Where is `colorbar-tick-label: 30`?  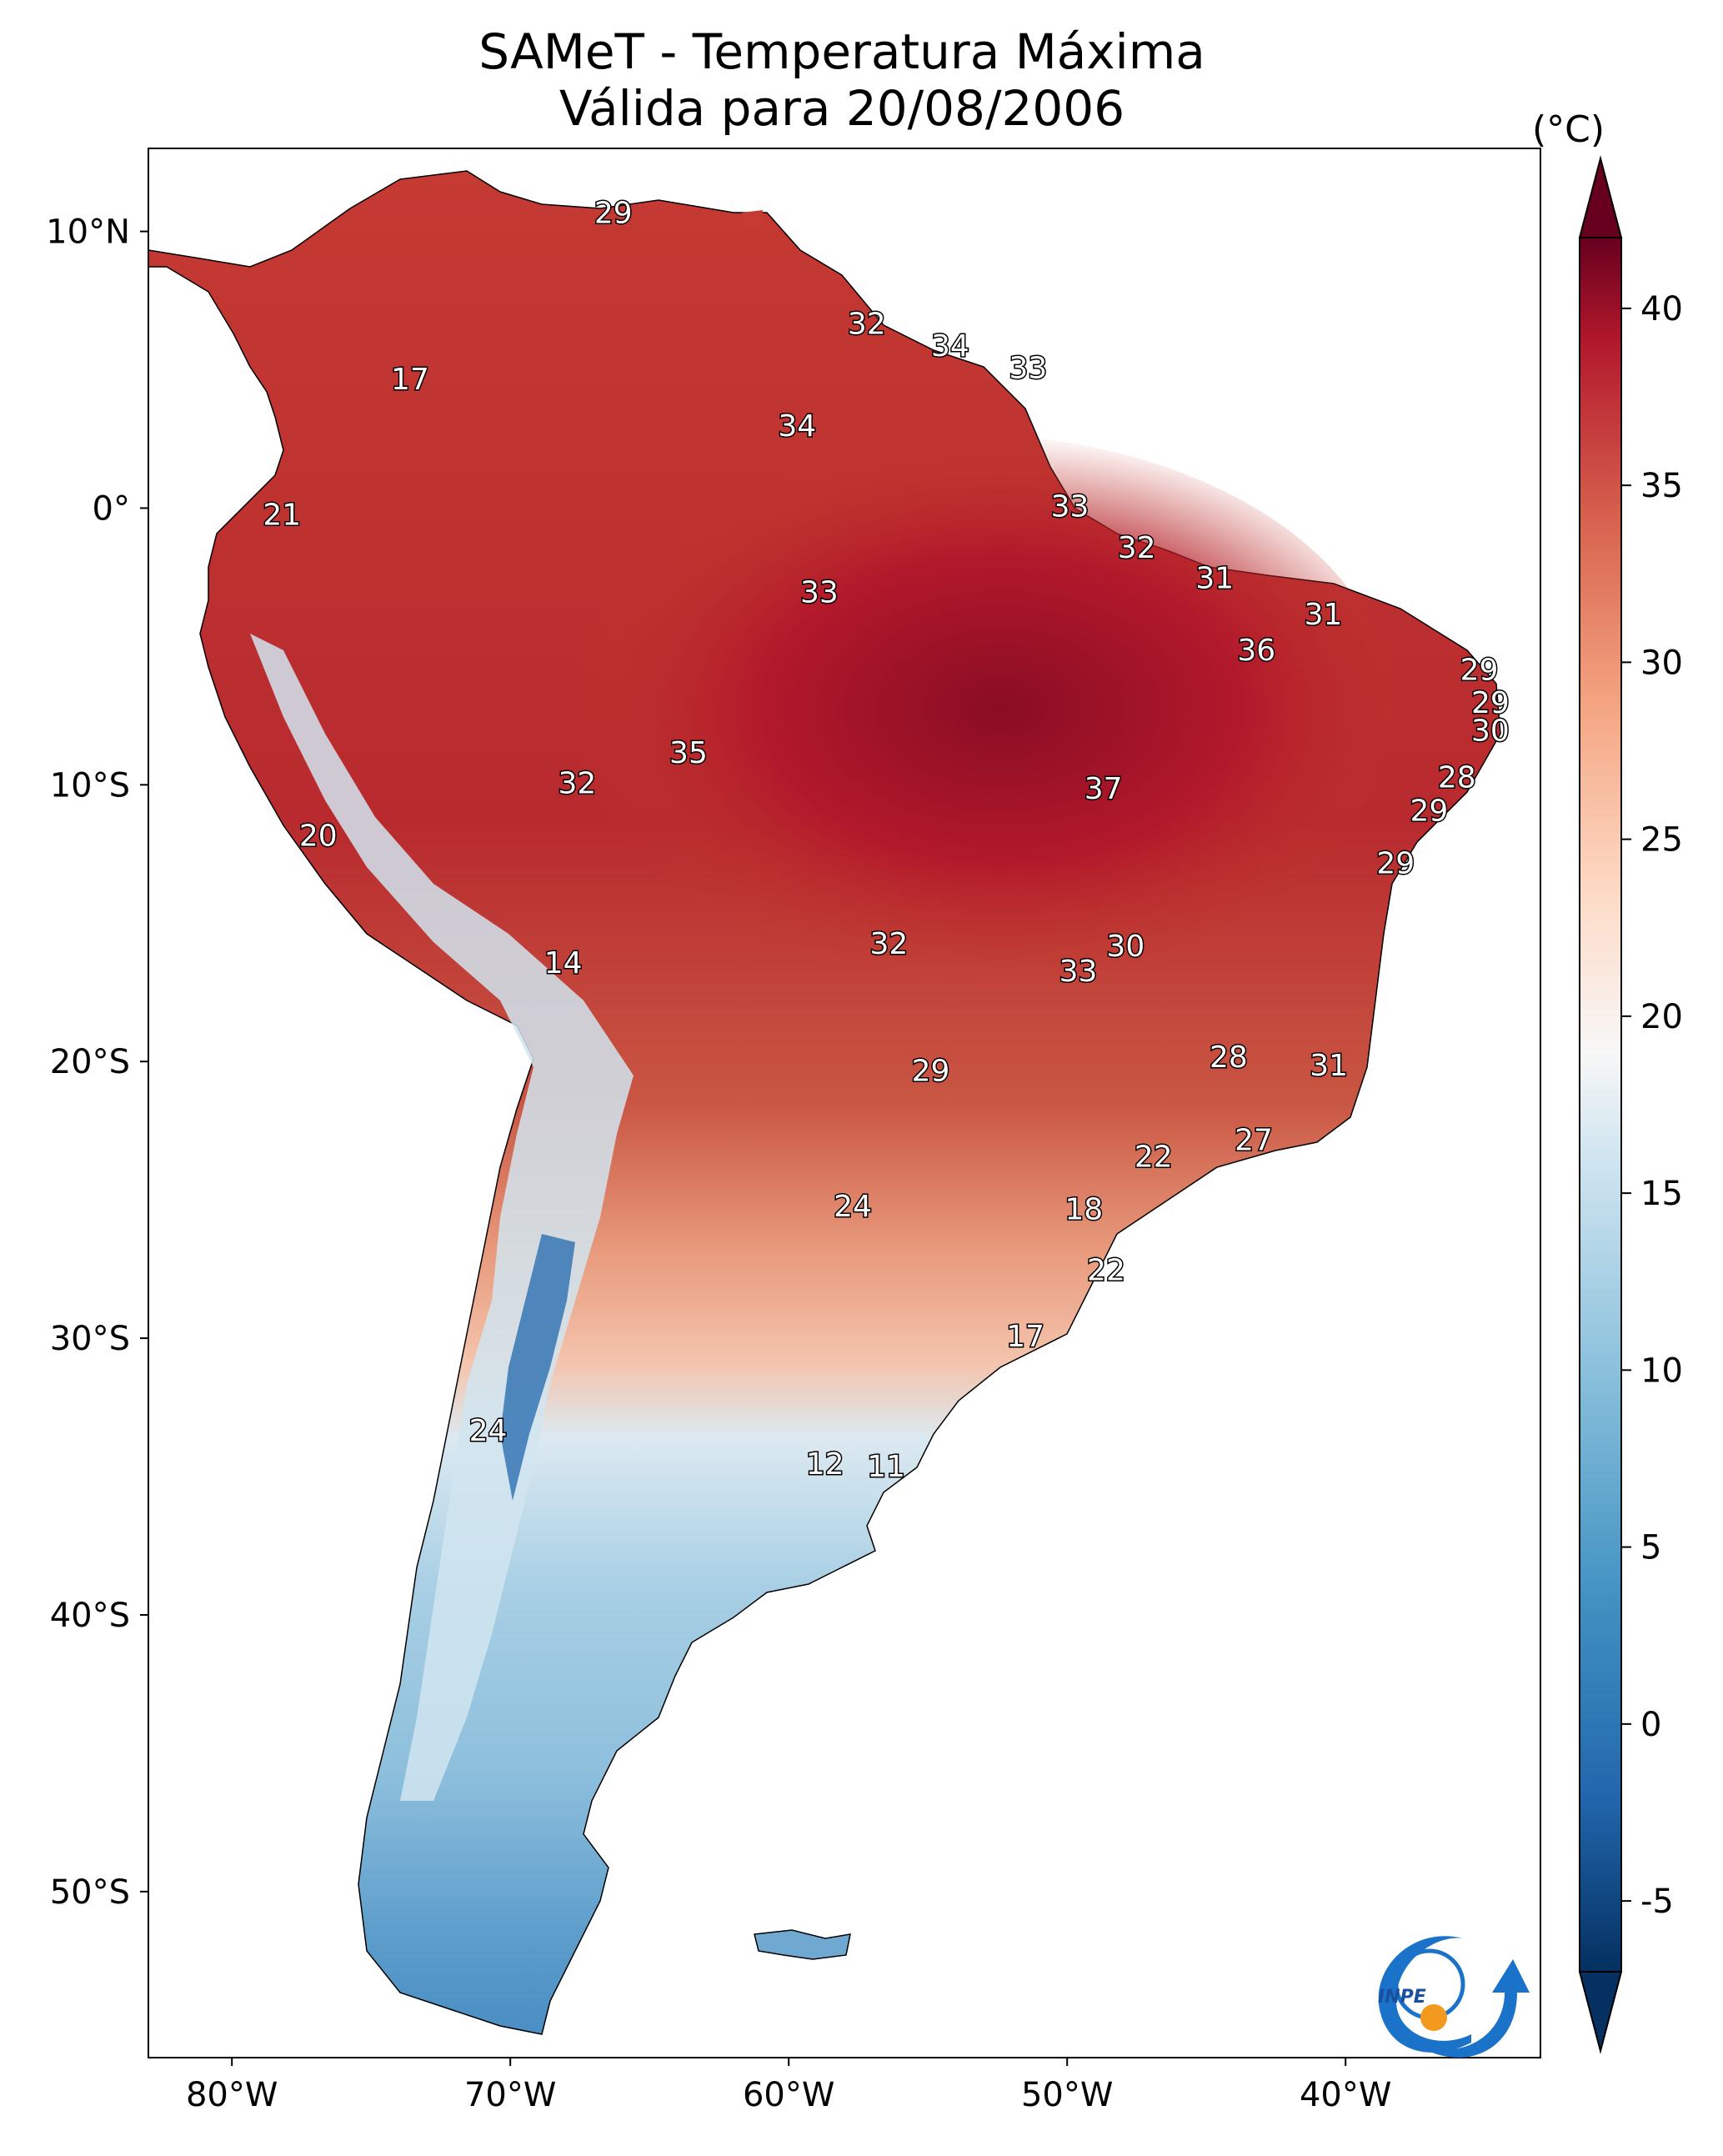 colorbar-tick-label: 30 is located at coordinates (1661, 663).